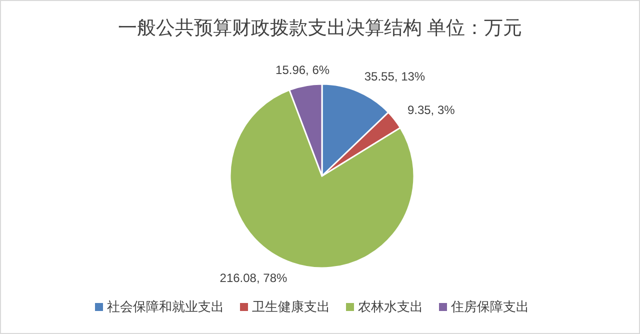 The height and width of the screenshot is (334, 640). I want to click on data-label: 35.55, 13%, so click(395, 77).